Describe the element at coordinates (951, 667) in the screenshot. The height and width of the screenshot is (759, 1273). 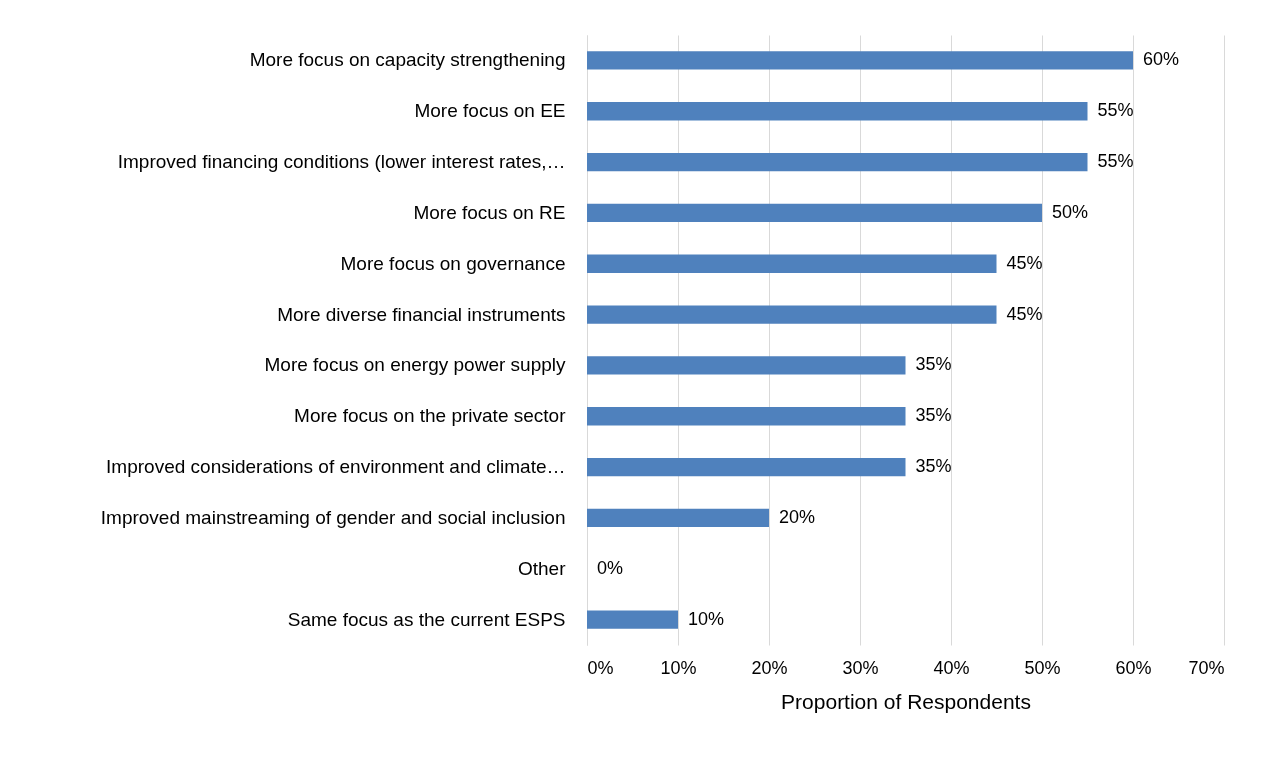
I see `x-tick-label: 40%` at that location.